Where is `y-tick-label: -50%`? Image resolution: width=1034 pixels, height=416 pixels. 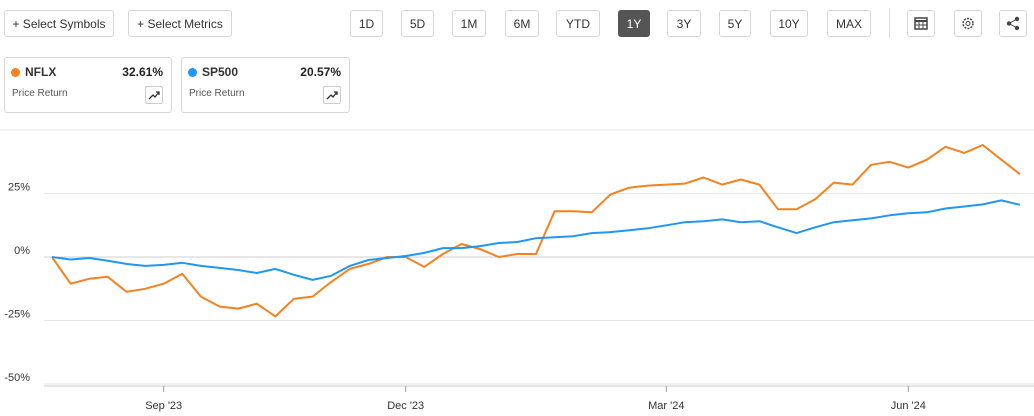 y-tick-label: -50% is located at coordinates (17, 378).